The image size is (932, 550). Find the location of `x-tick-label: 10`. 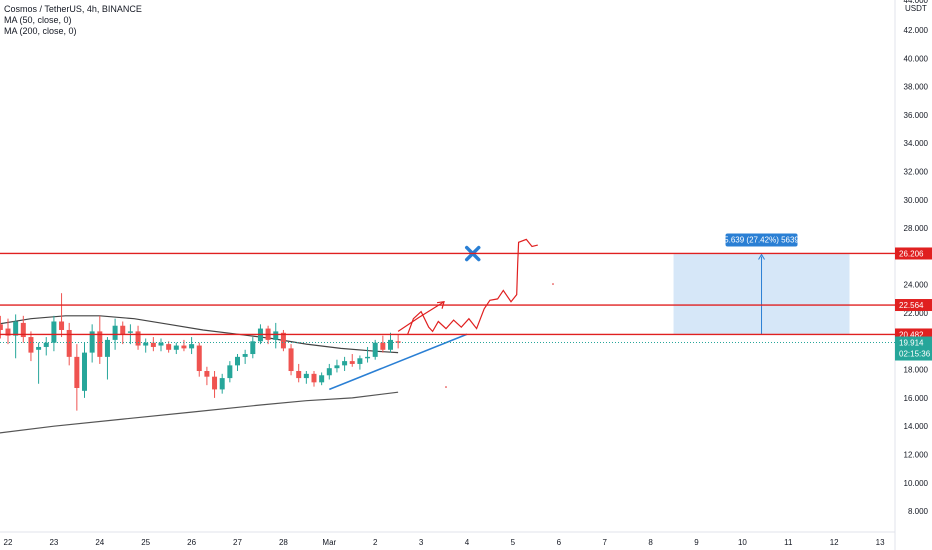

x-tick-label: 10 is located at coordinates (742, 542).